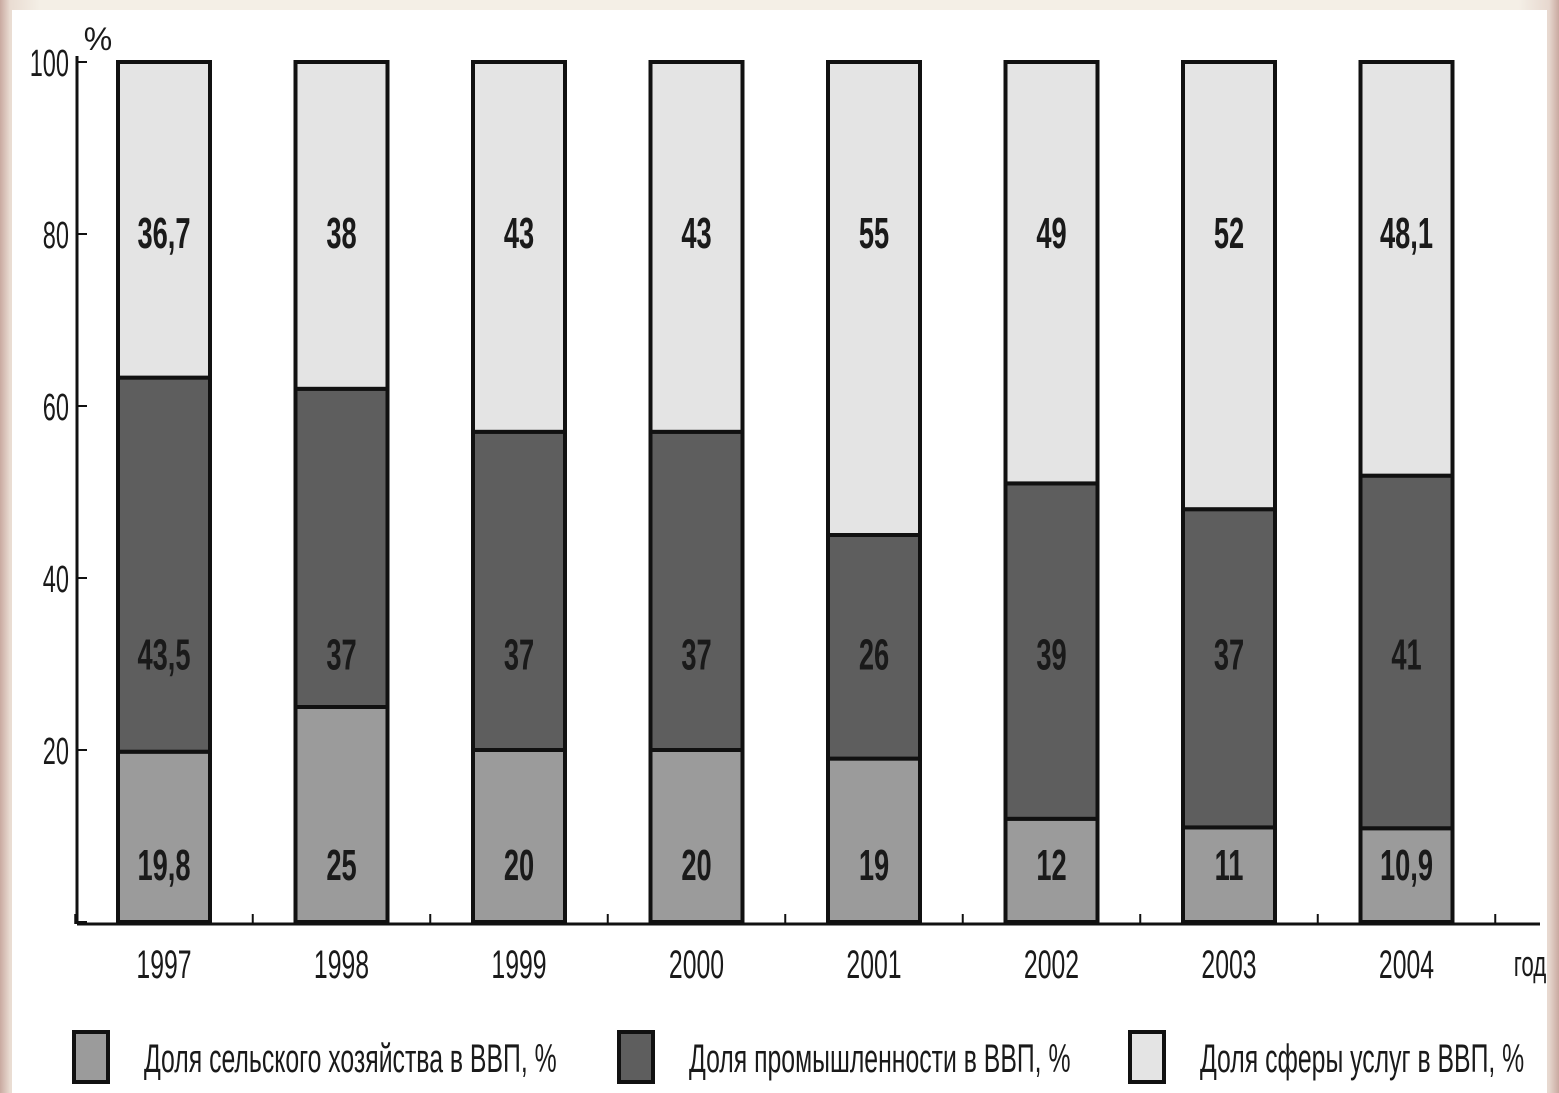 This screenshot has width=1559, height=1093. Describe the element at coordinates (98, 39) in the screenshot. I see `y-unit-label: %` at that location.